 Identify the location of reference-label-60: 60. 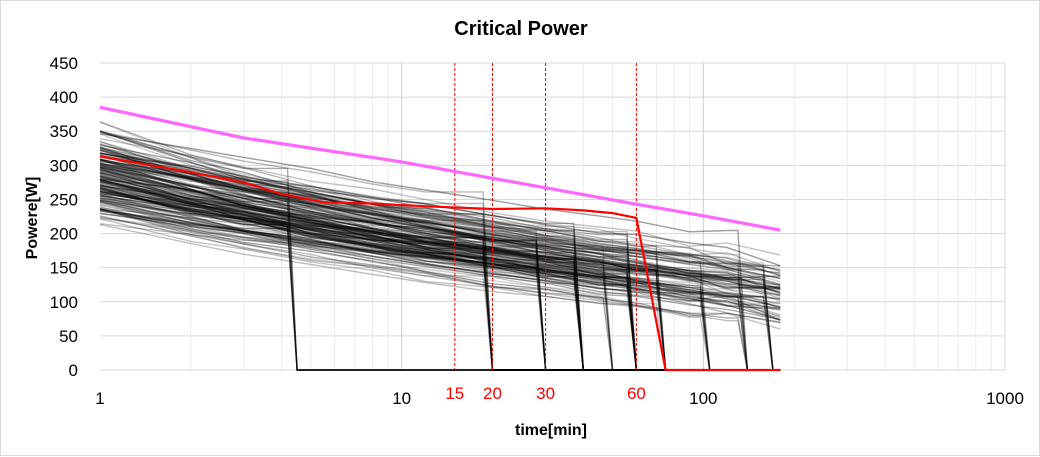
(636, 393).